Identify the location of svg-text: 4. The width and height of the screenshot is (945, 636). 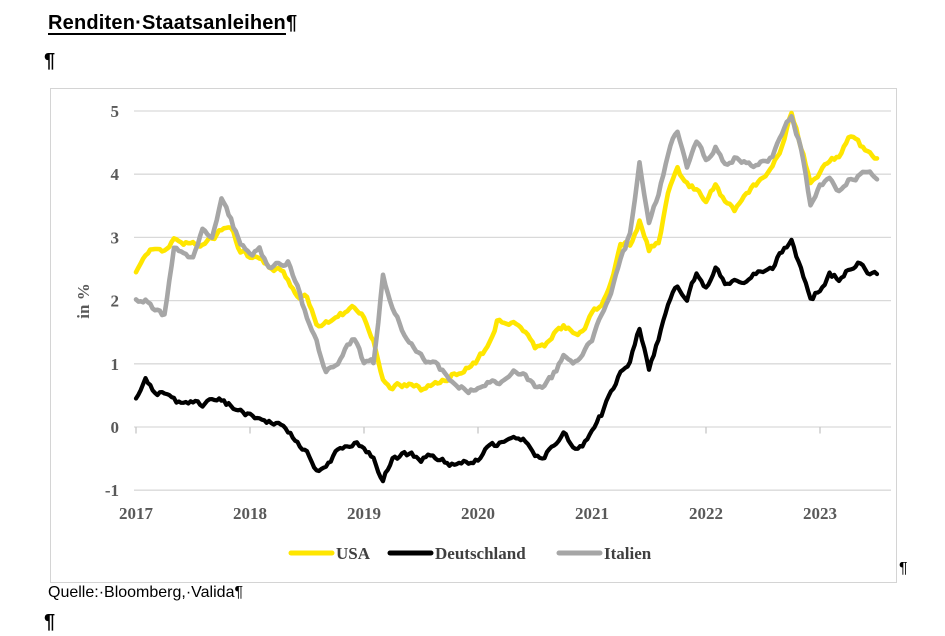
(115, 174).